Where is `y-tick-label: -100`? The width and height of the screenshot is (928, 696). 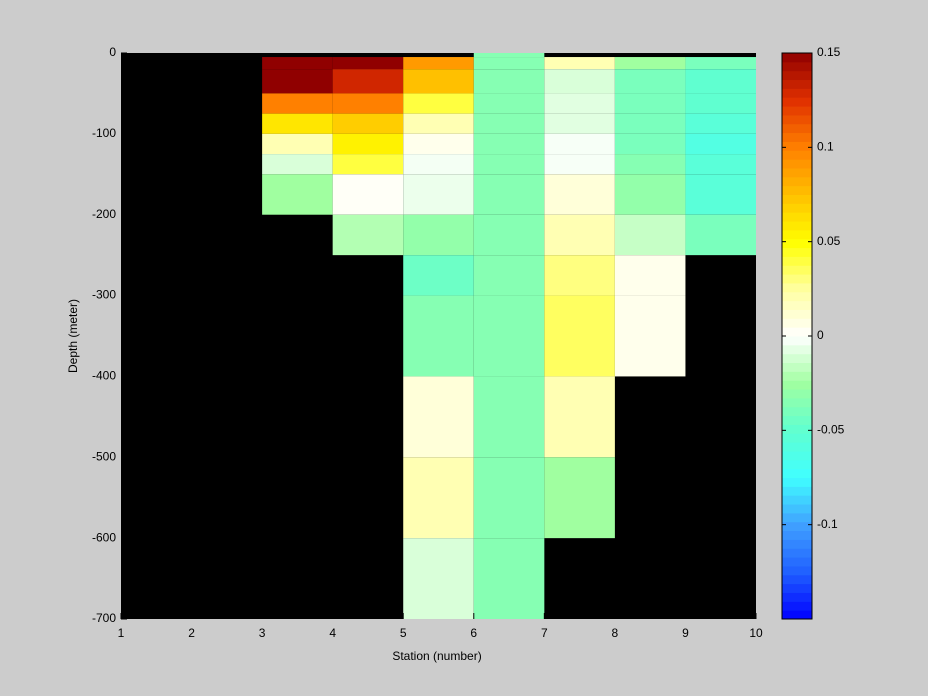
y-tick-label: -100 is located at coordinates (104, 133).